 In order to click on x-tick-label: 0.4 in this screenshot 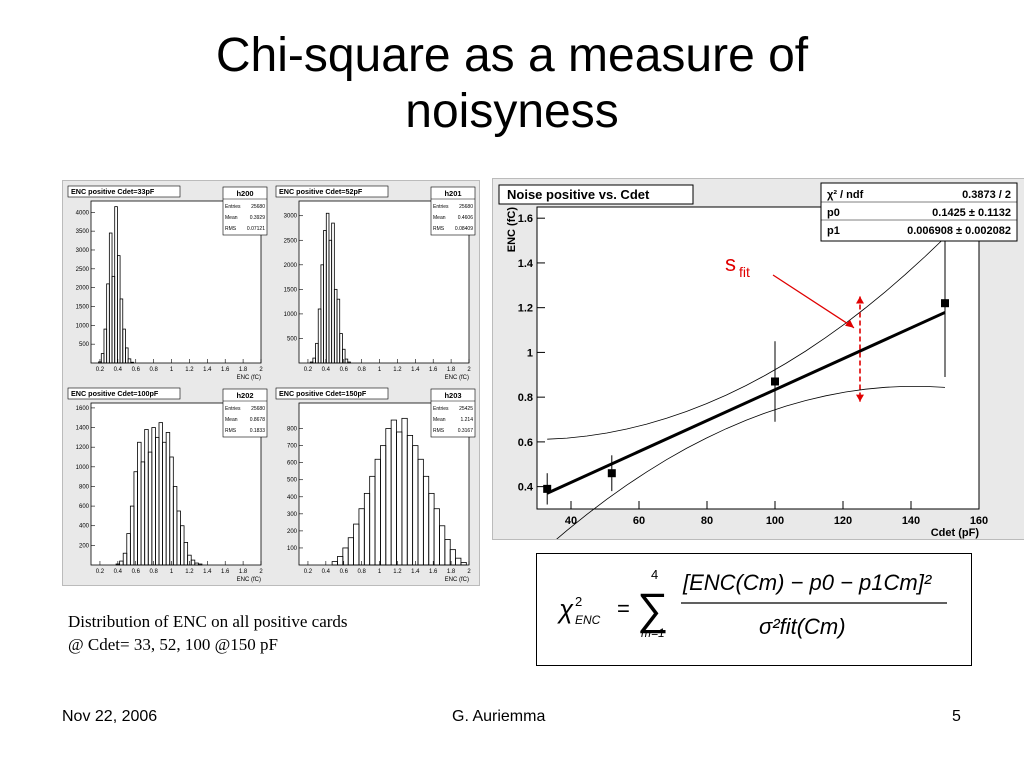, I will do `click(326, 370)`.